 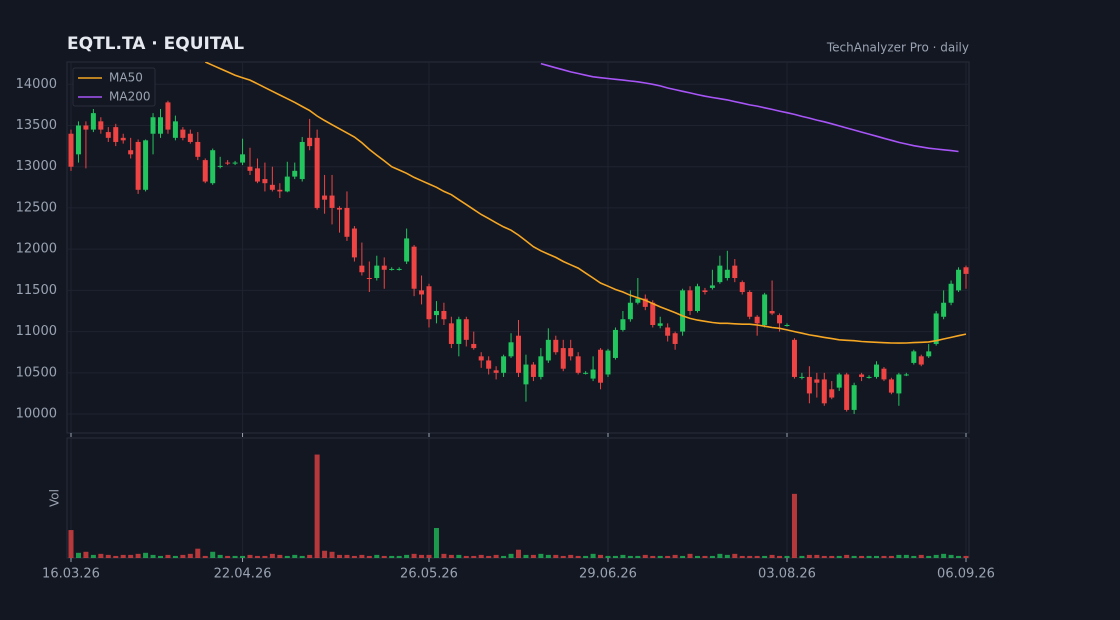 What do you see at coordinates (608, 574) in the screenshot?
I see `x-tick-label: 29.06.26` at bounding box center [608, 574].